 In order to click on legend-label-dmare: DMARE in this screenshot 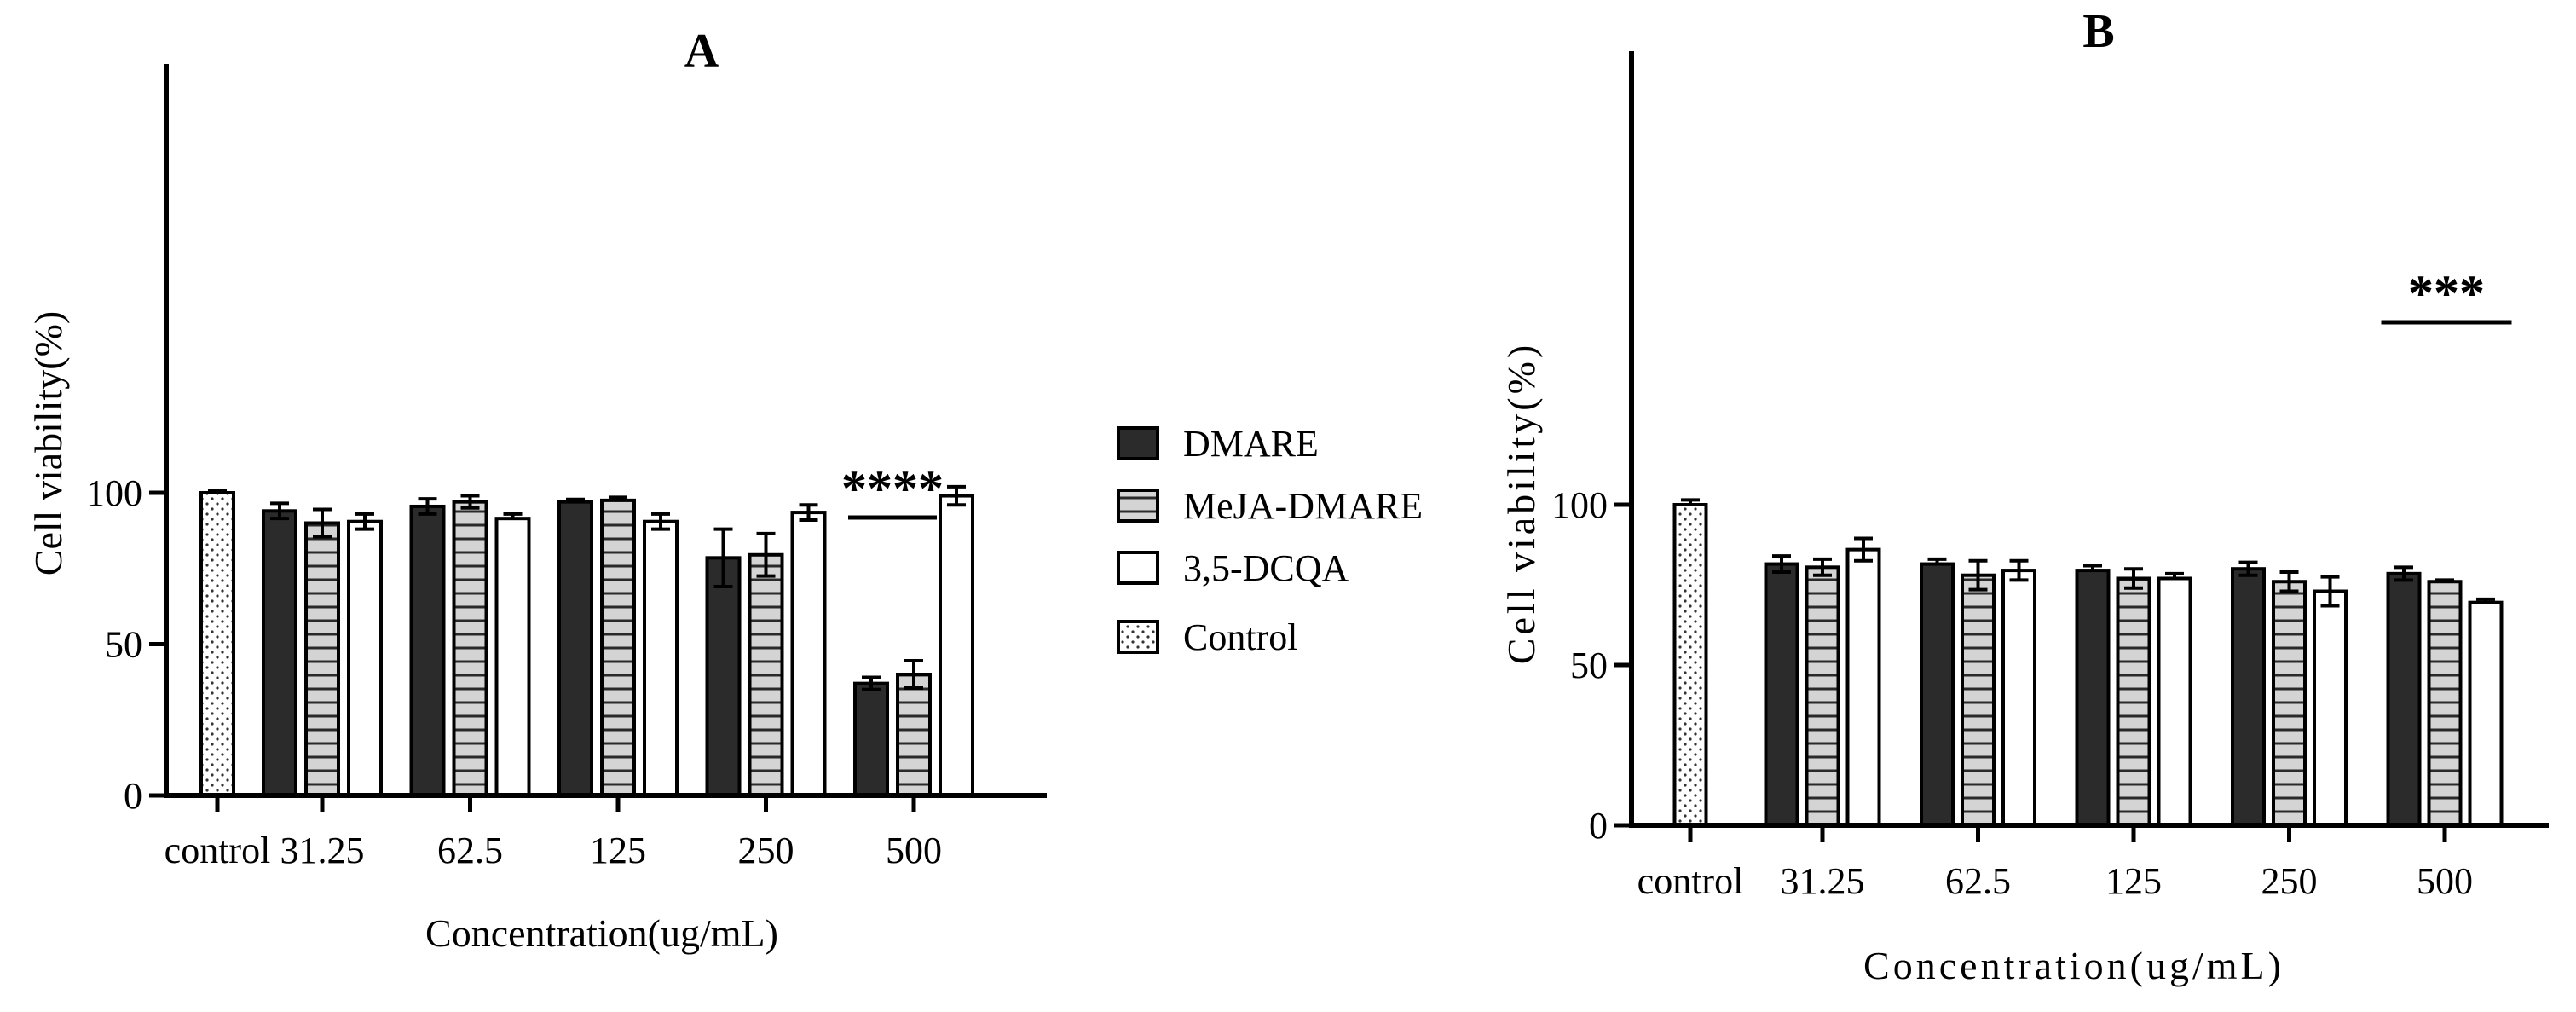, I will do `click(1251, 444)`.